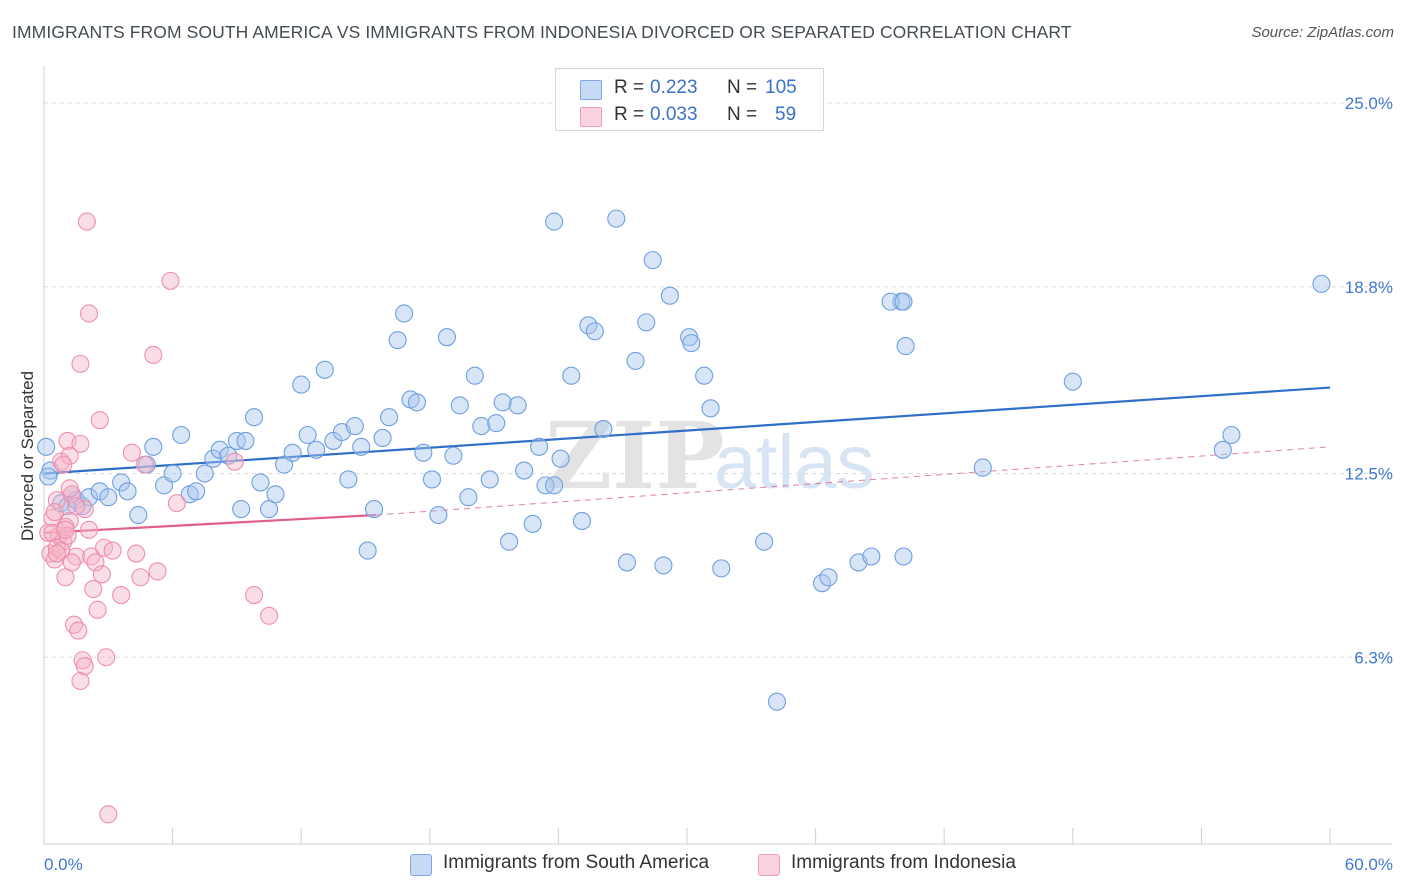 The height and width of the screenshot is (892, 1406). What do you see at coordinates (591, 90) in the screenshot?
I see `swatch-south-america` at bounding box center [591, 90].